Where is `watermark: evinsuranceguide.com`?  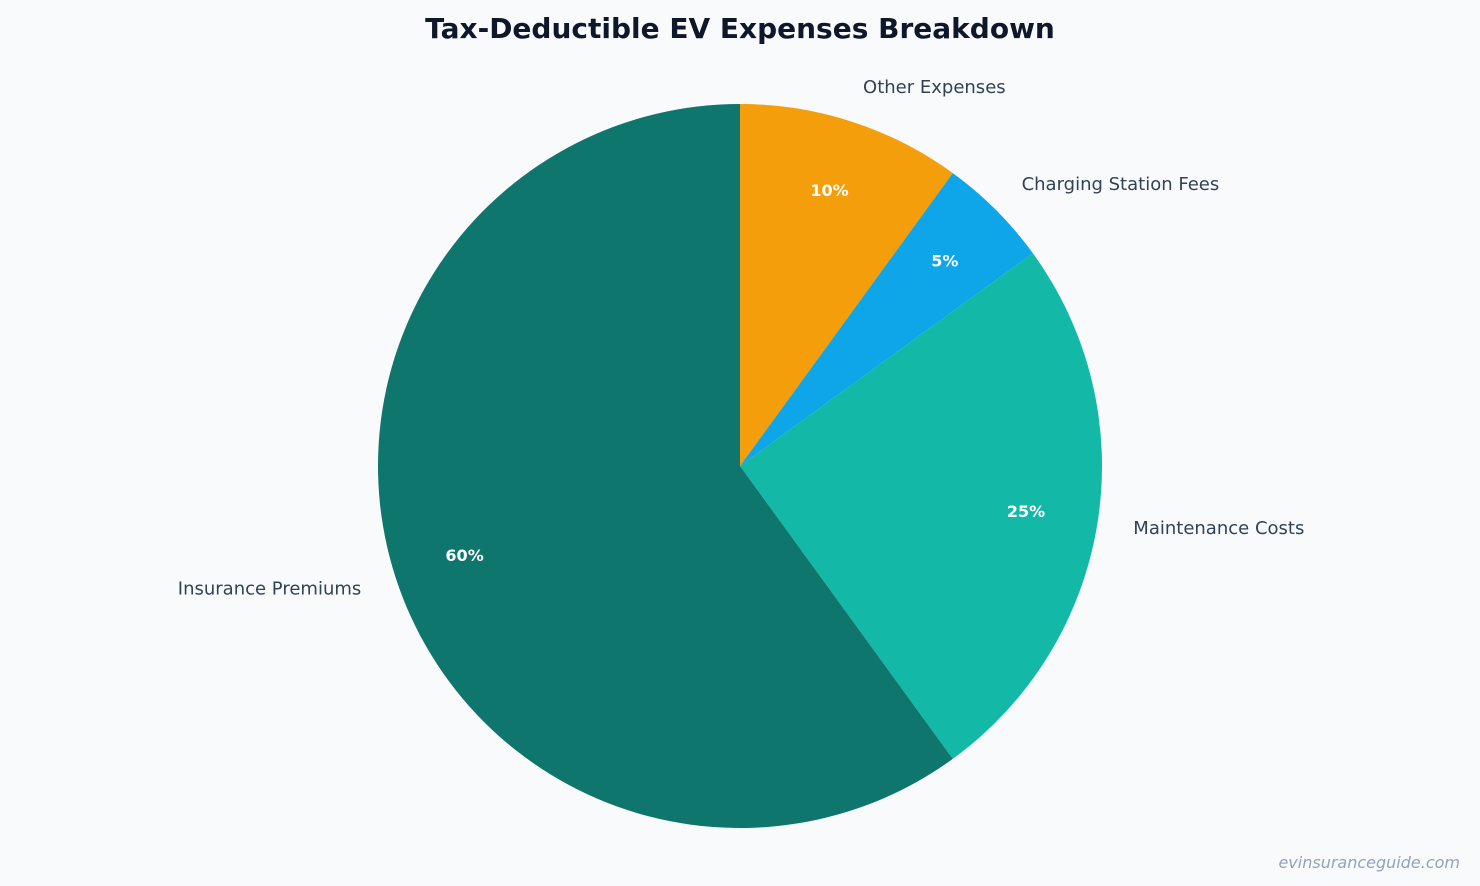 watermark: evinsuranceguide.com is located at coordinates (1369, 862).